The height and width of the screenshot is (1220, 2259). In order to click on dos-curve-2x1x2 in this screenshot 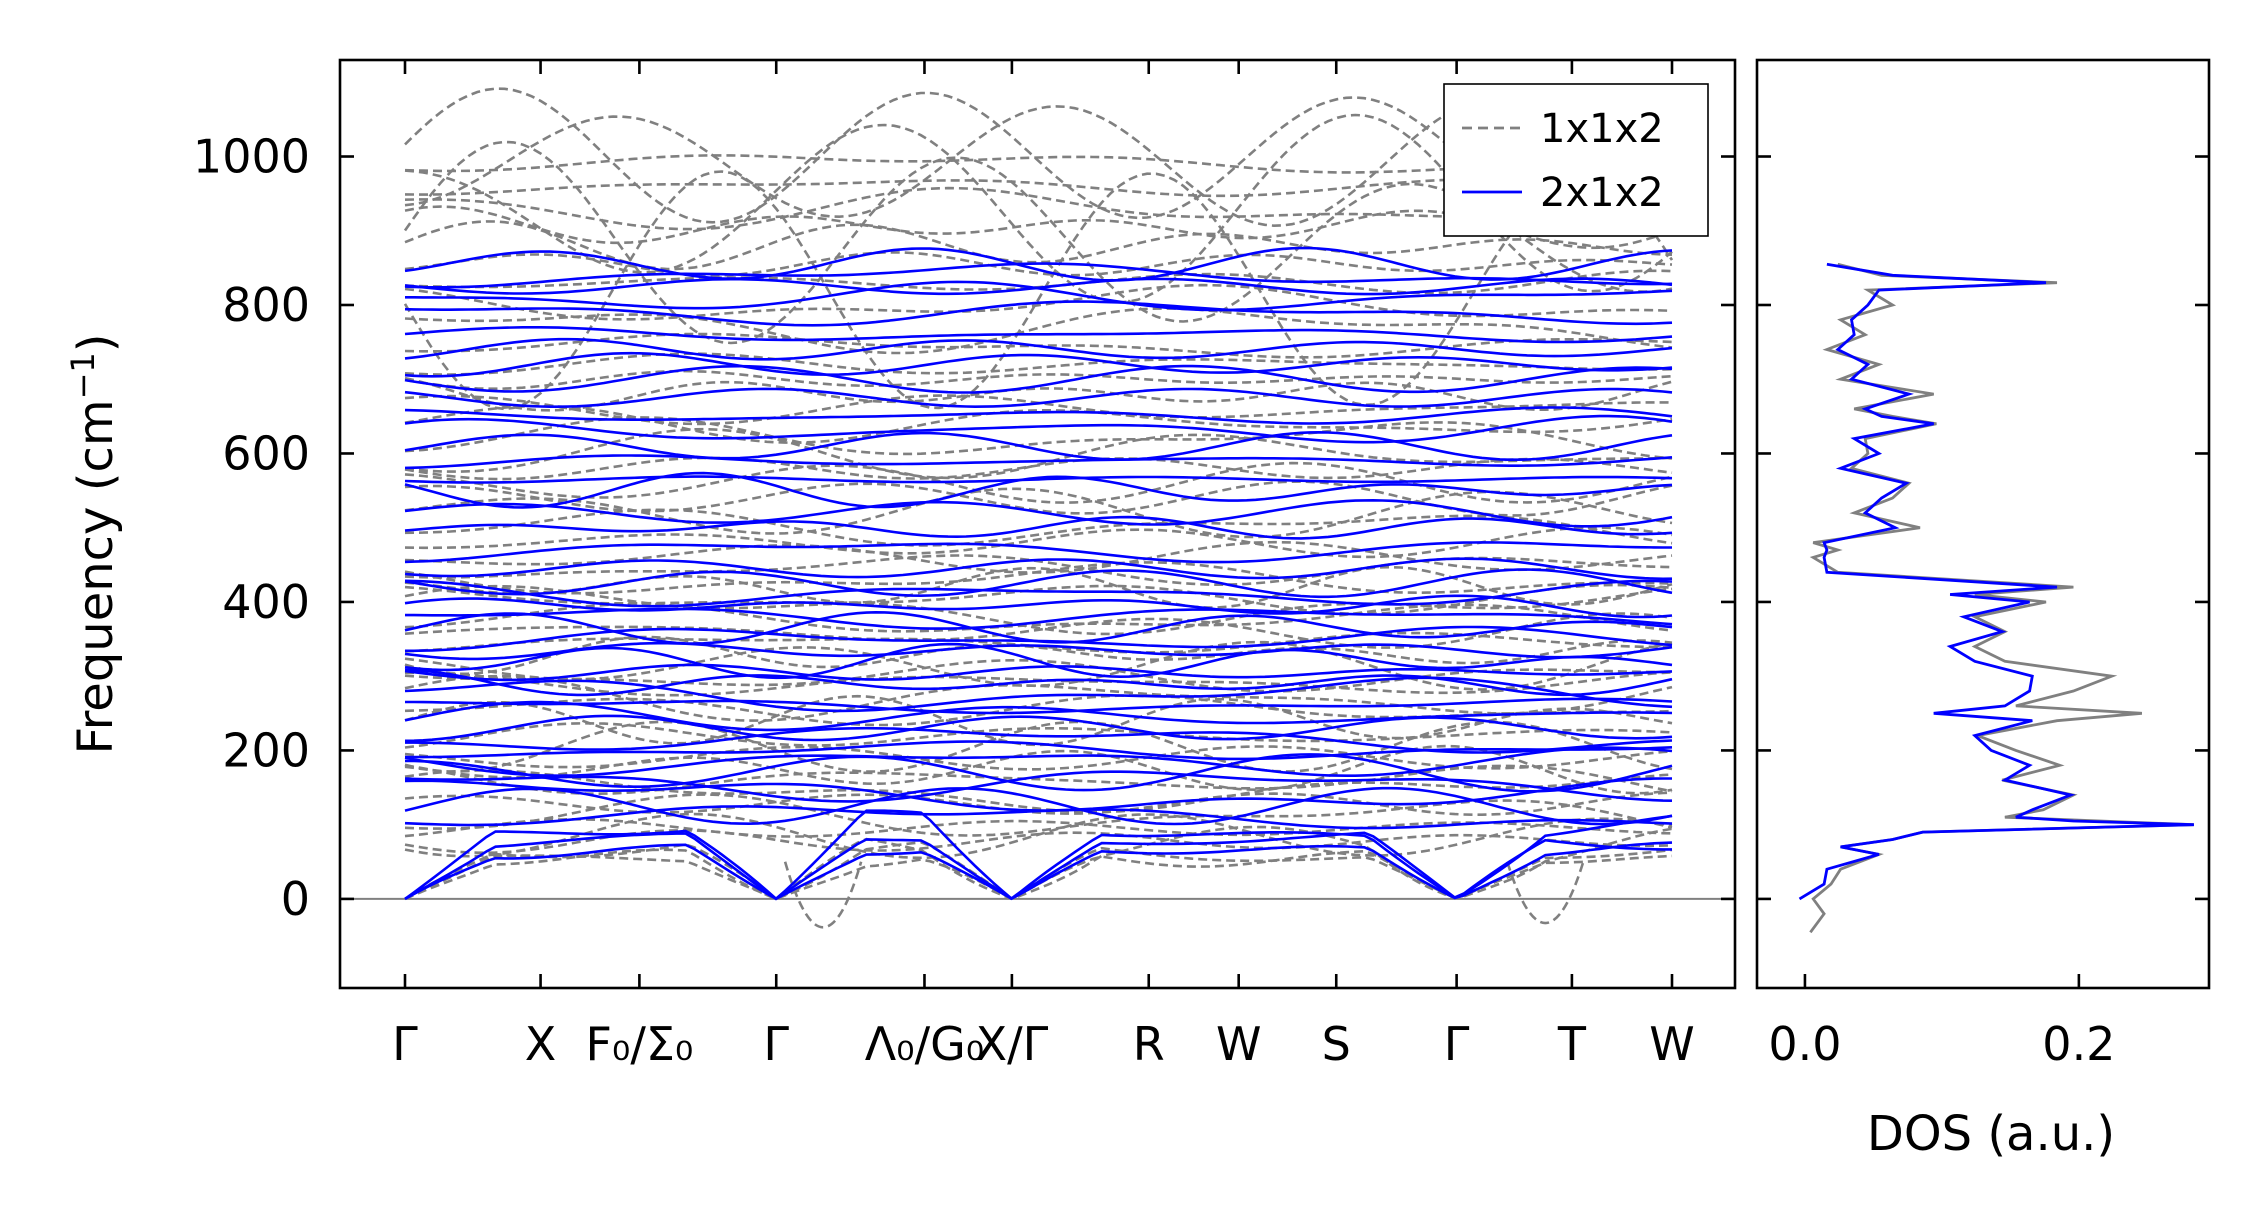, I will do `click(1996, 581)`.